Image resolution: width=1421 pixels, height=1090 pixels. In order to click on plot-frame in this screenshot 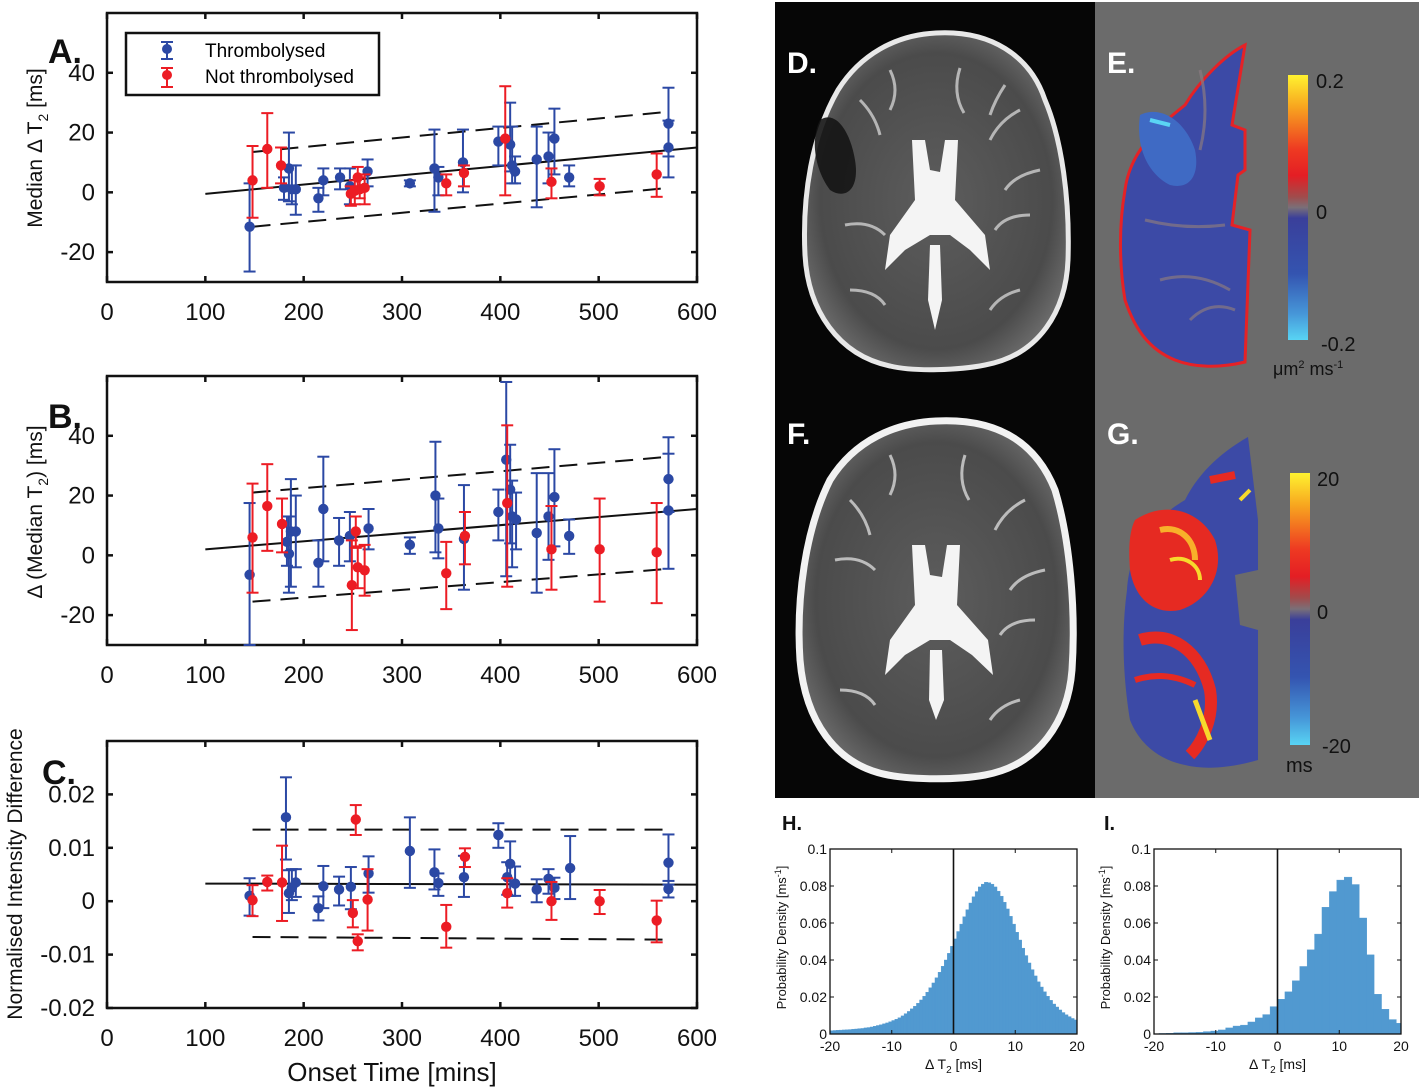, I will do `click(402, 510)`.